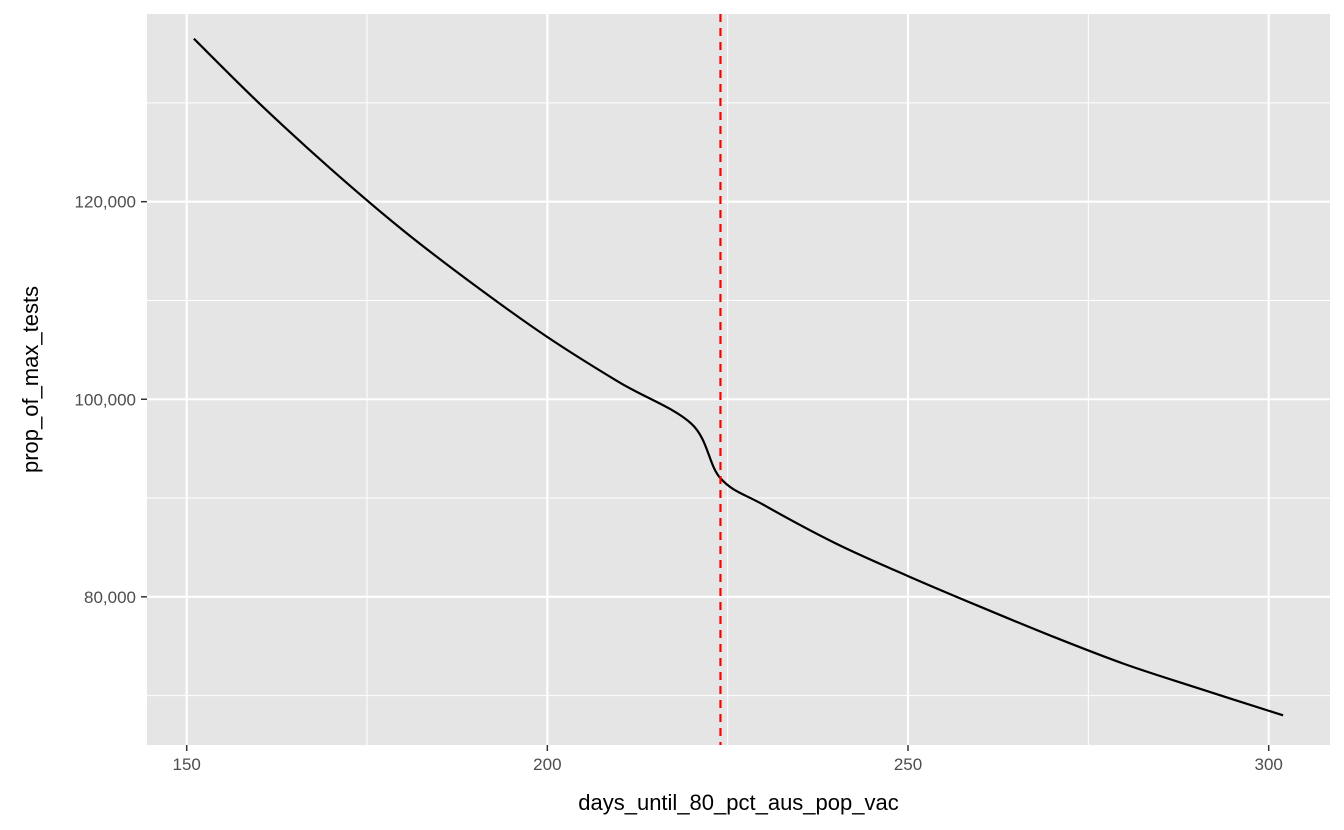  Describe the element at coordinates (738, 802) in the screenshot. I see `x-axis-title: days_until_80_pct_aus_pop_vac` at that location.